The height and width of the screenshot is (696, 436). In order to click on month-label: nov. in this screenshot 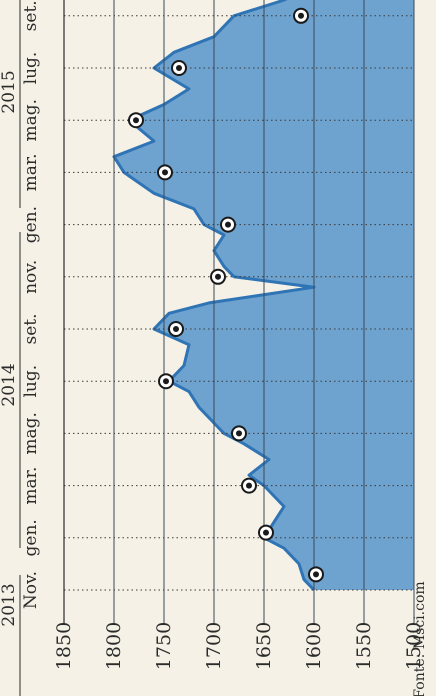, I will do `click(31, 277)`.